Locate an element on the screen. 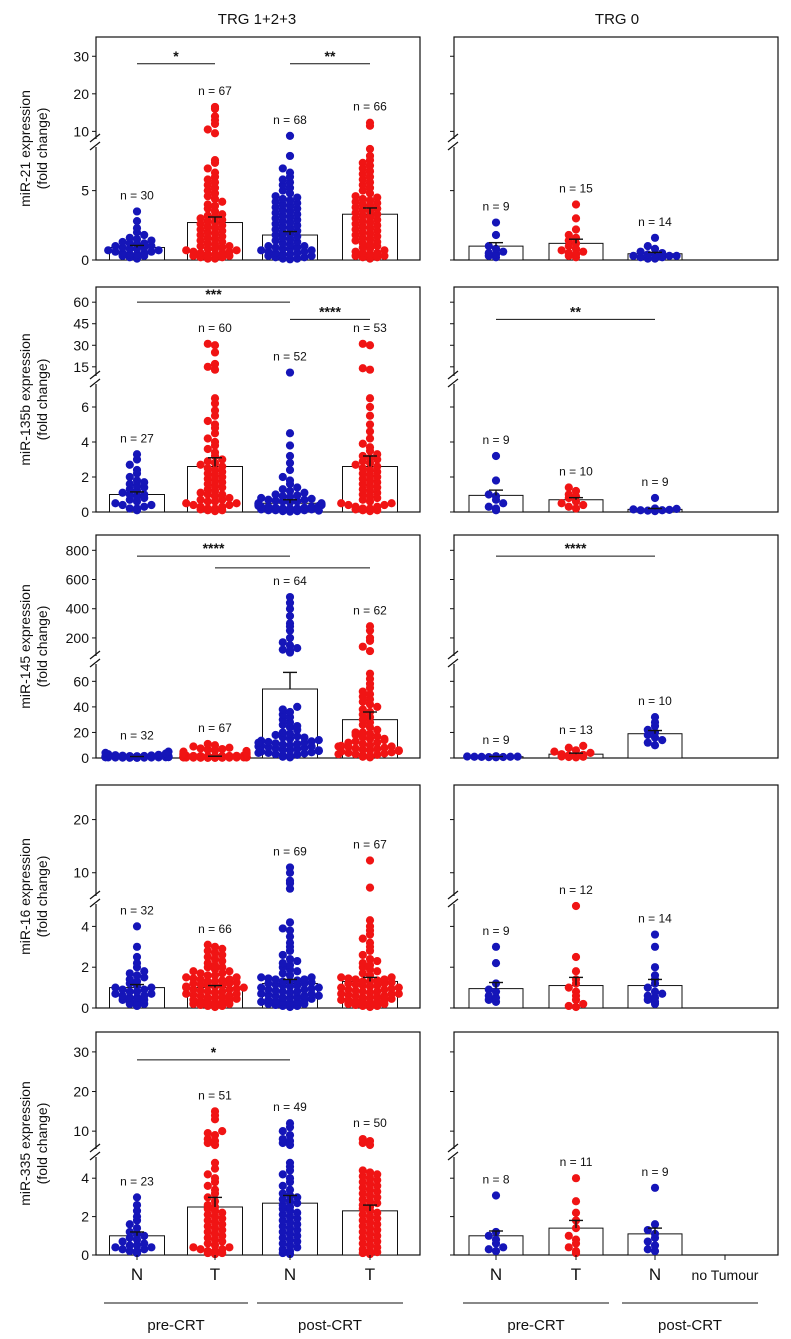  y-tick-label: 20 is located at coordinates (81, 94).